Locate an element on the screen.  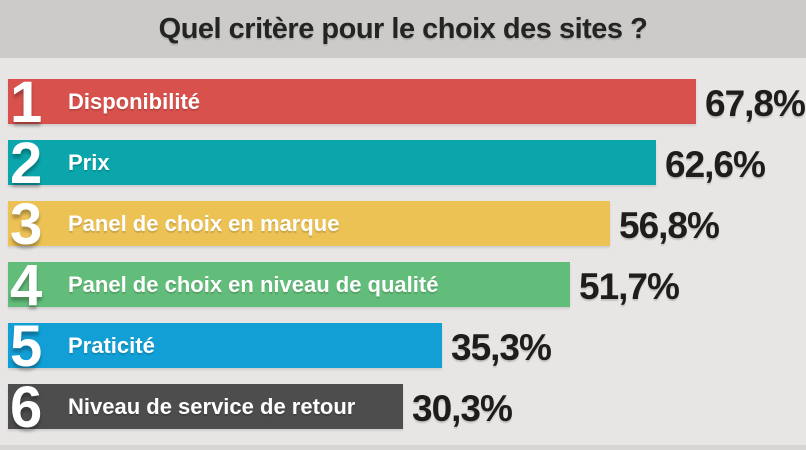
bar: Disponibilité is located at coordinates (352, 101).